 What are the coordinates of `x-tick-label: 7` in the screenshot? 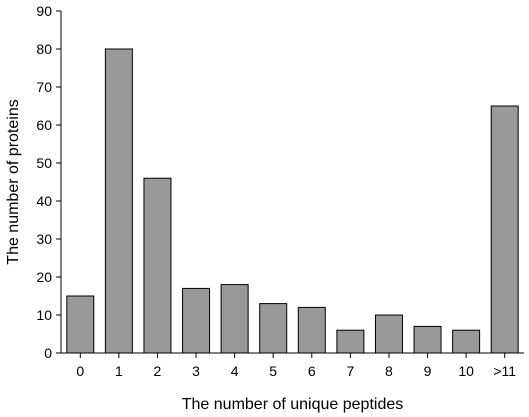 It's located at (350, 371).